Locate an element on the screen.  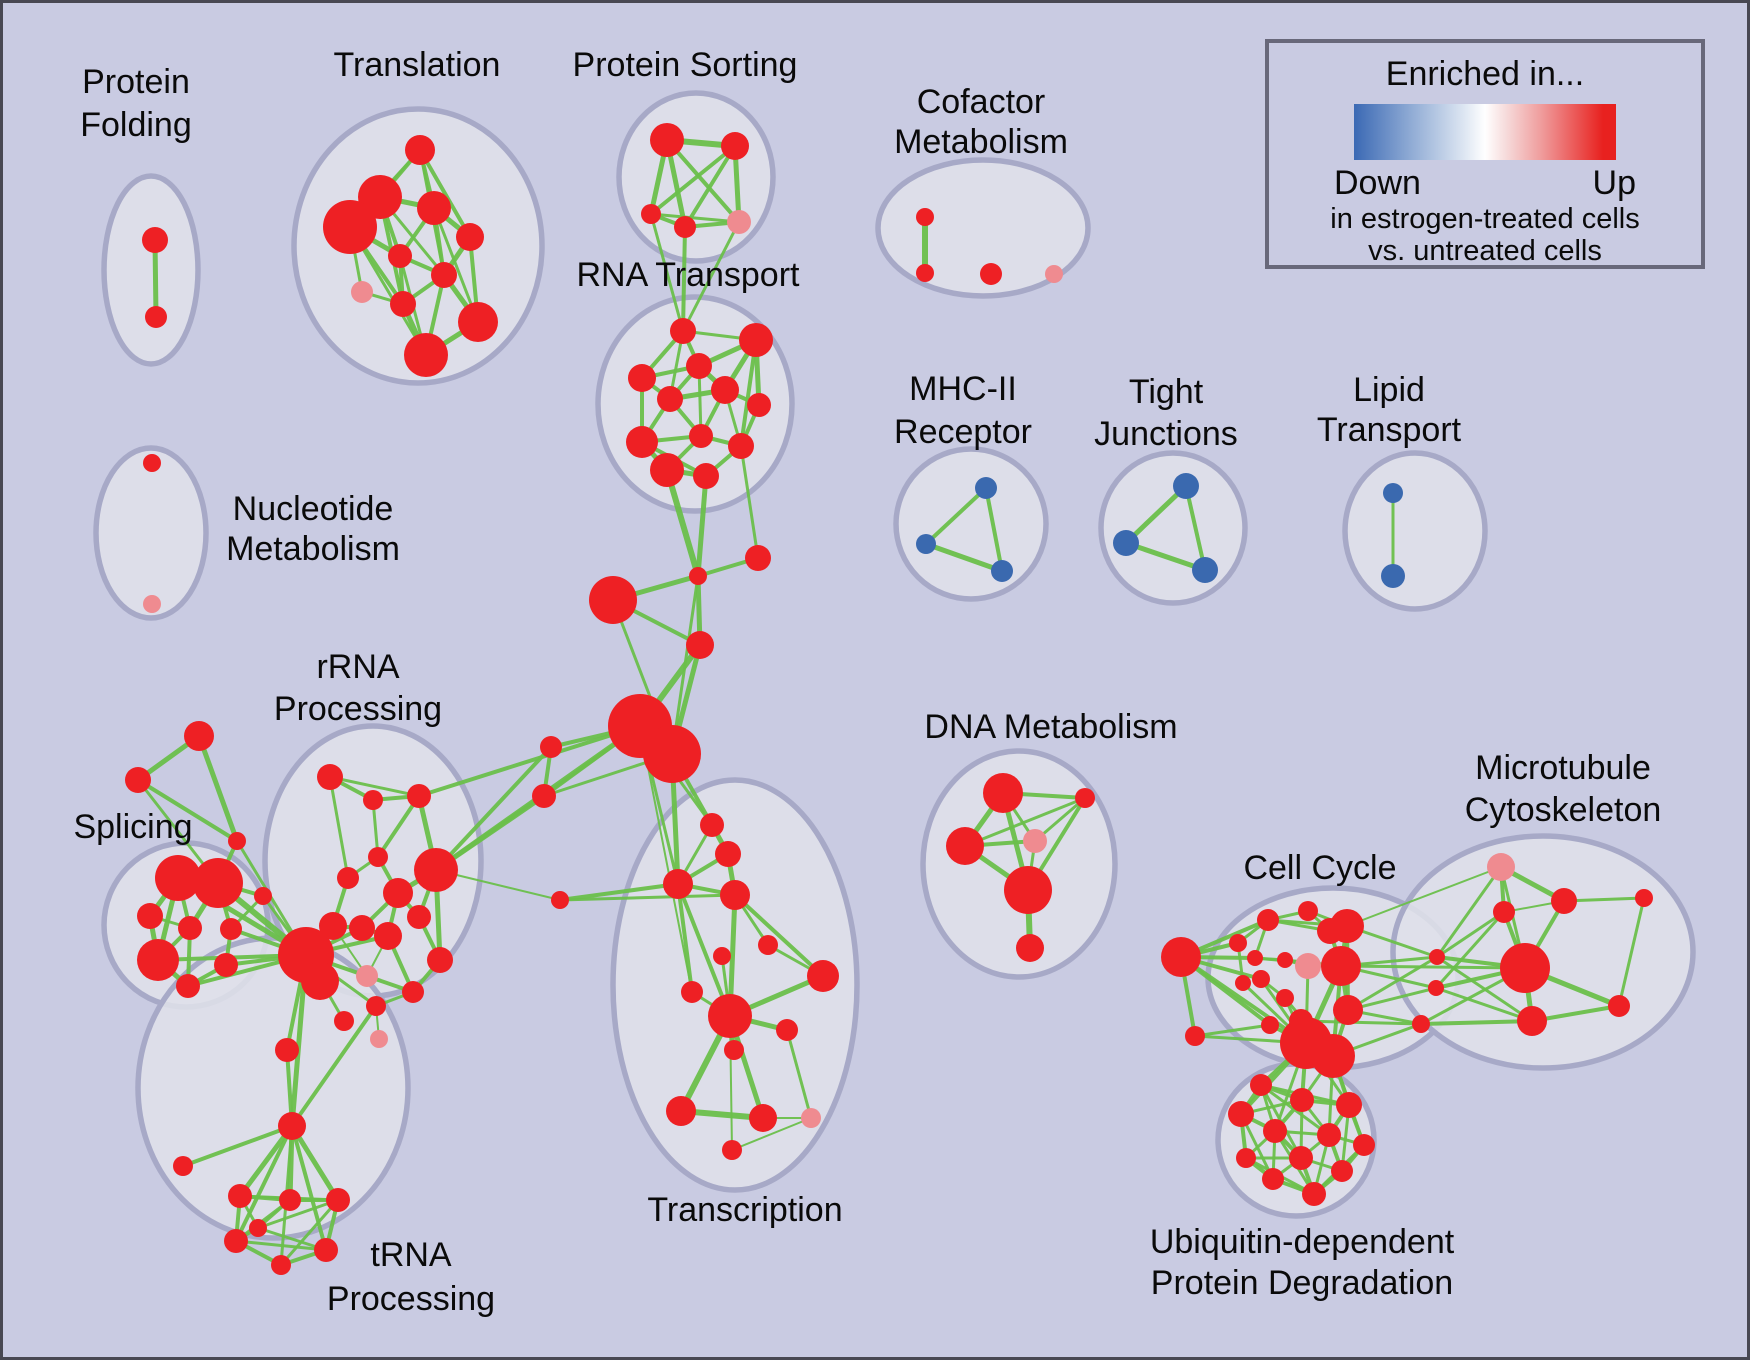
cluster-label-rrna-processing-line0: rRNA is located at coordinates (357, 667).